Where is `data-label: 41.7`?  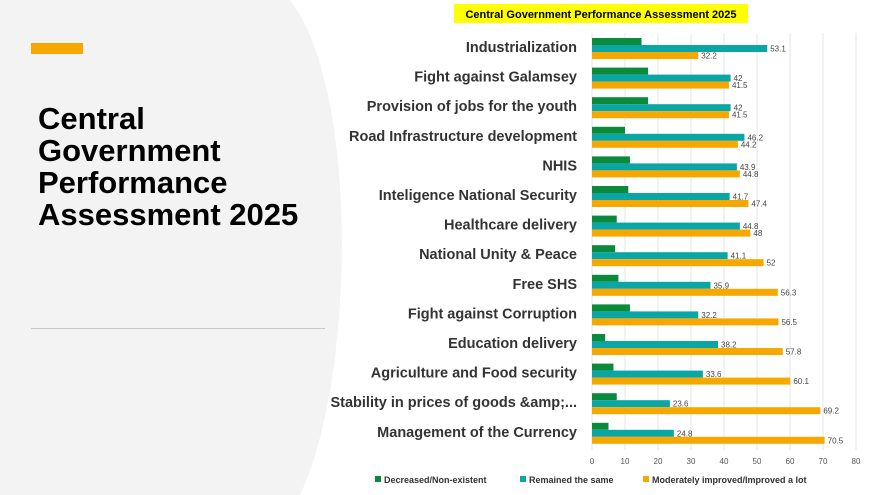 data-label: 41.7 is located at coordinates (741, 197).